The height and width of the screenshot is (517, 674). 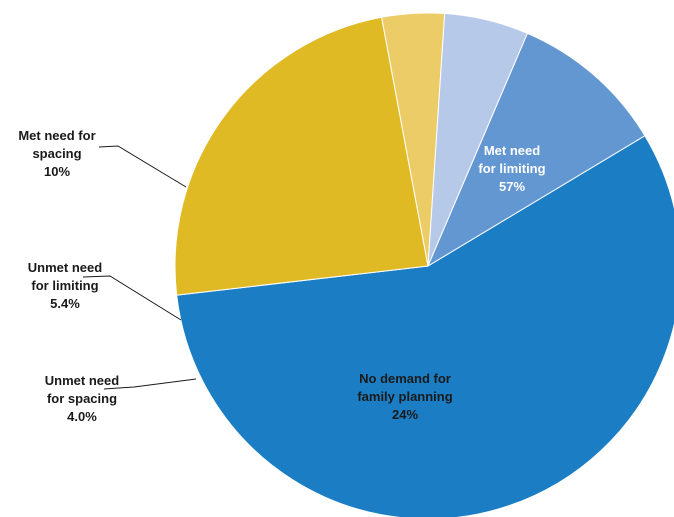 I want to click on slice-text-line: for spacing, so click(x=82, y=398).